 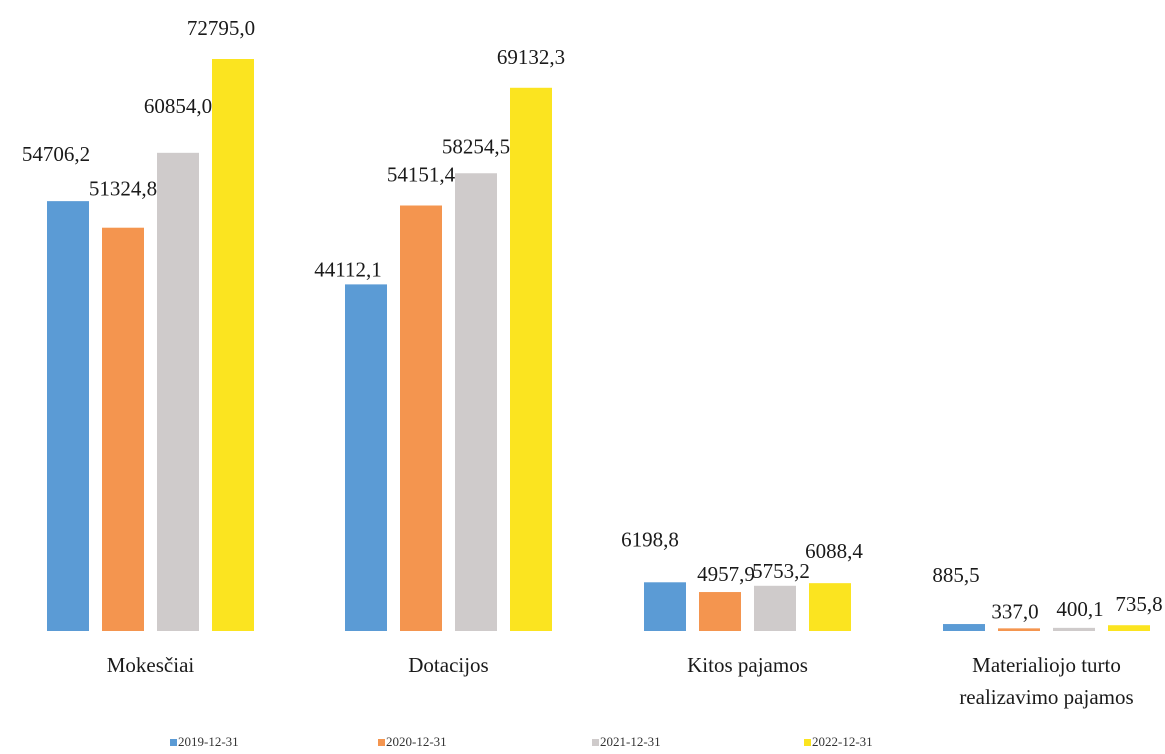 I want to click on data-label-2020-12-31-0: 51324,8, so click(x=123, y=189).